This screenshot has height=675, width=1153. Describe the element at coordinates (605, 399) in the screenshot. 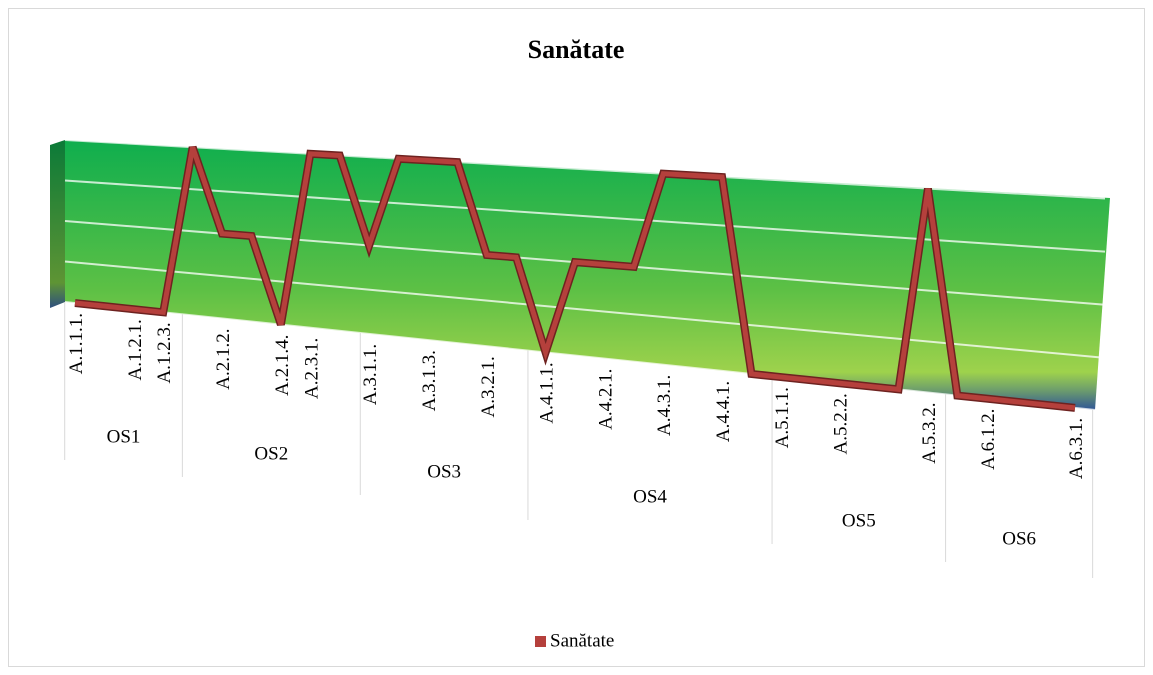

I see `x-tick-label: A.4.2.1.` at that location.